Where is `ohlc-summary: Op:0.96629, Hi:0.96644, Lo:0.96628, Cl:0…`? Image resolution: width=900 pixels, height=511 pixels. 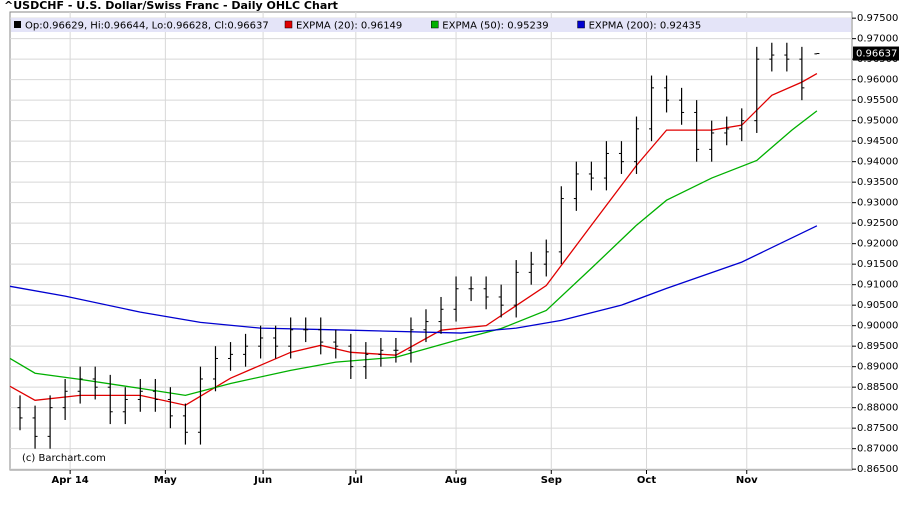
ohlc-summary: Op:0.96629, Hi:0.96644, Lo:0.96628, Cl:0… is located at coordinates (147, 26).